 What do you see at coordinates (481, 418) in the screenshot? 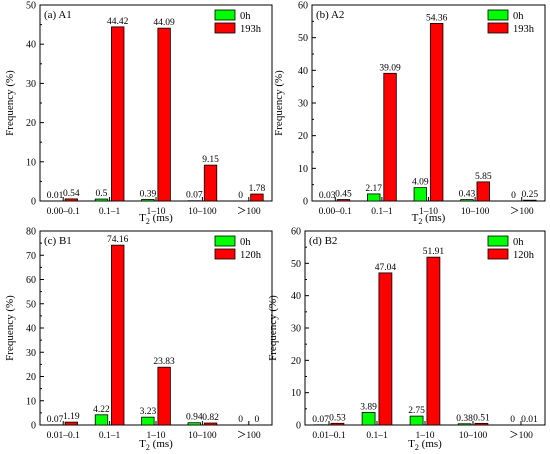
I see `data-label-end: 0.51` at bounding box center [481, 418].